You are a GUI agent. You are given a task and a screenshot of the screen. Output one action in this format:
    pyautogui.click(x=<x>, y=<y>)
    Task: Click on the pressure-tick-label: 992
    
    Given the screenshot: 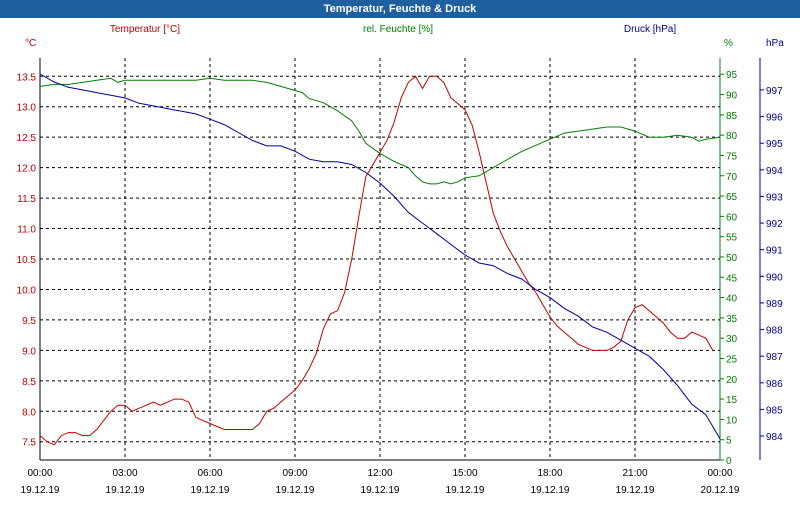 What is the action you would take?
    pyautogui.click(x=774, y=224)
    